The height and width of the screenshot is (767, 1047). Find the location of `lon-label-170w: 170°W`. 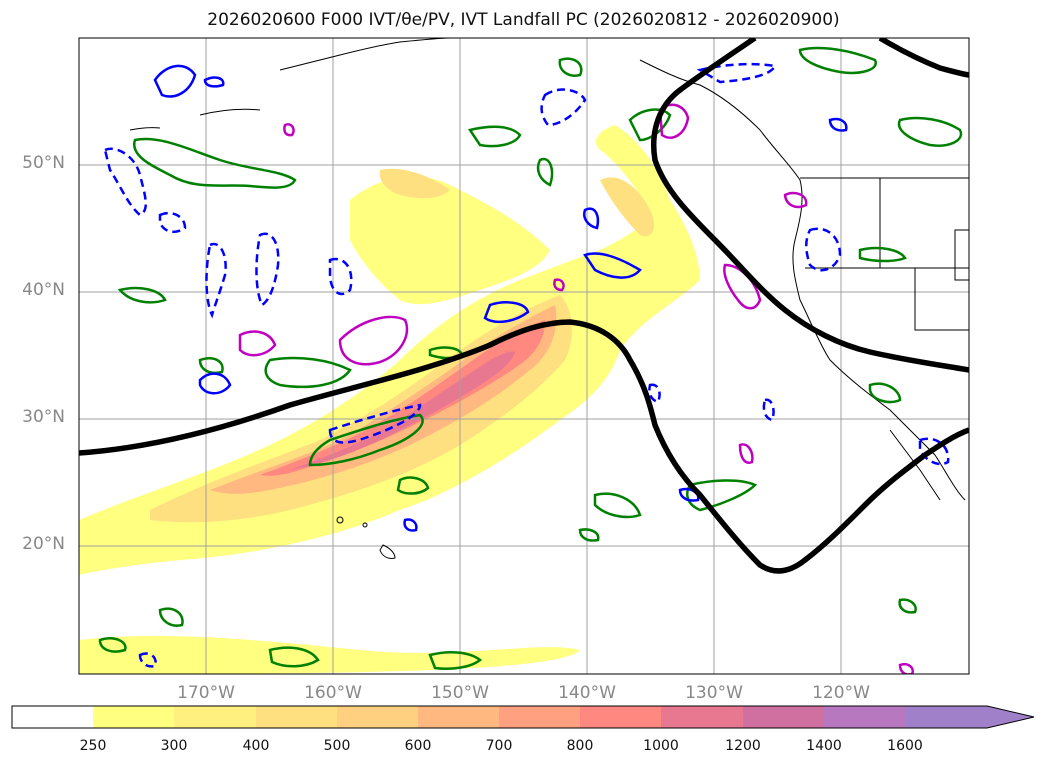

lon-label-170w: 170°W is located at coordinates (206, 693).